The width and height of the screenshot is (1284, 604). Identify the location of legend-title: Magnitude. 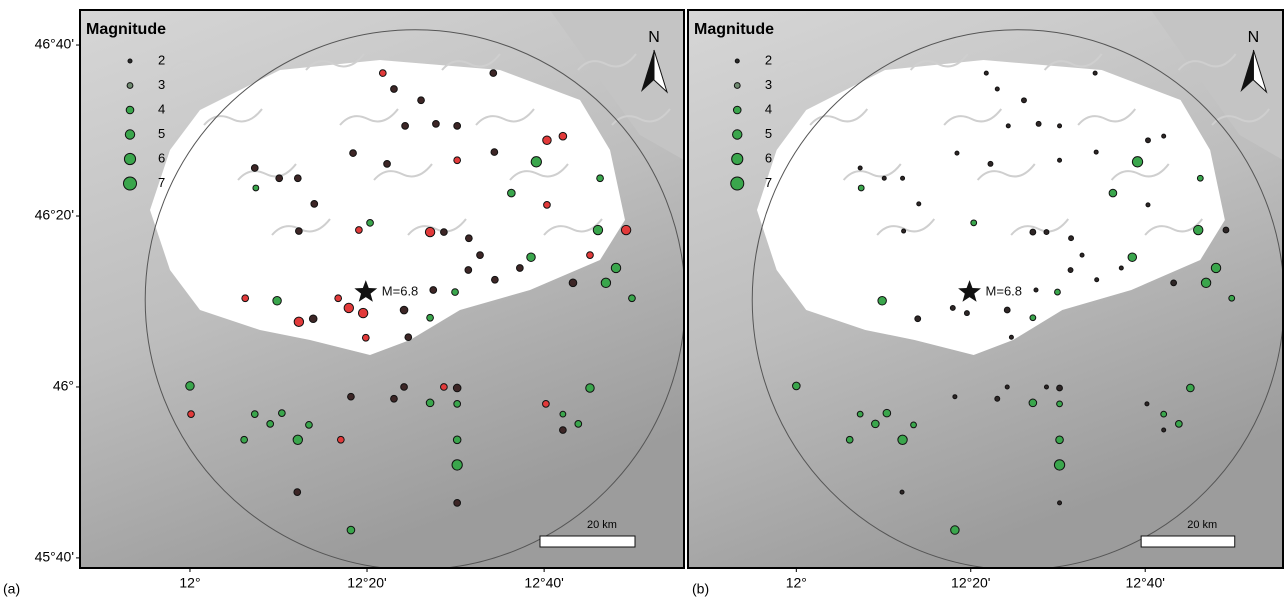
(126, 29).